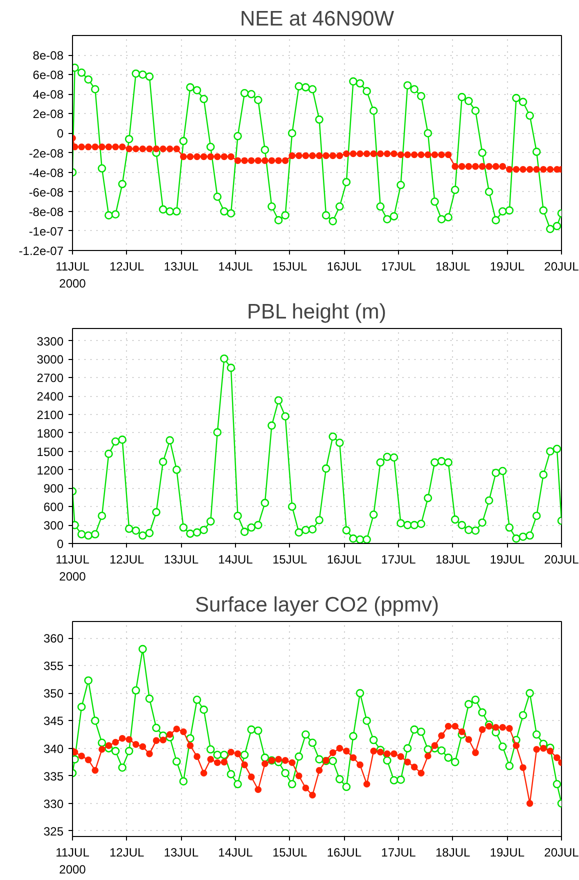  I want to click on y-tick-label: 1200, so click(50, 470).